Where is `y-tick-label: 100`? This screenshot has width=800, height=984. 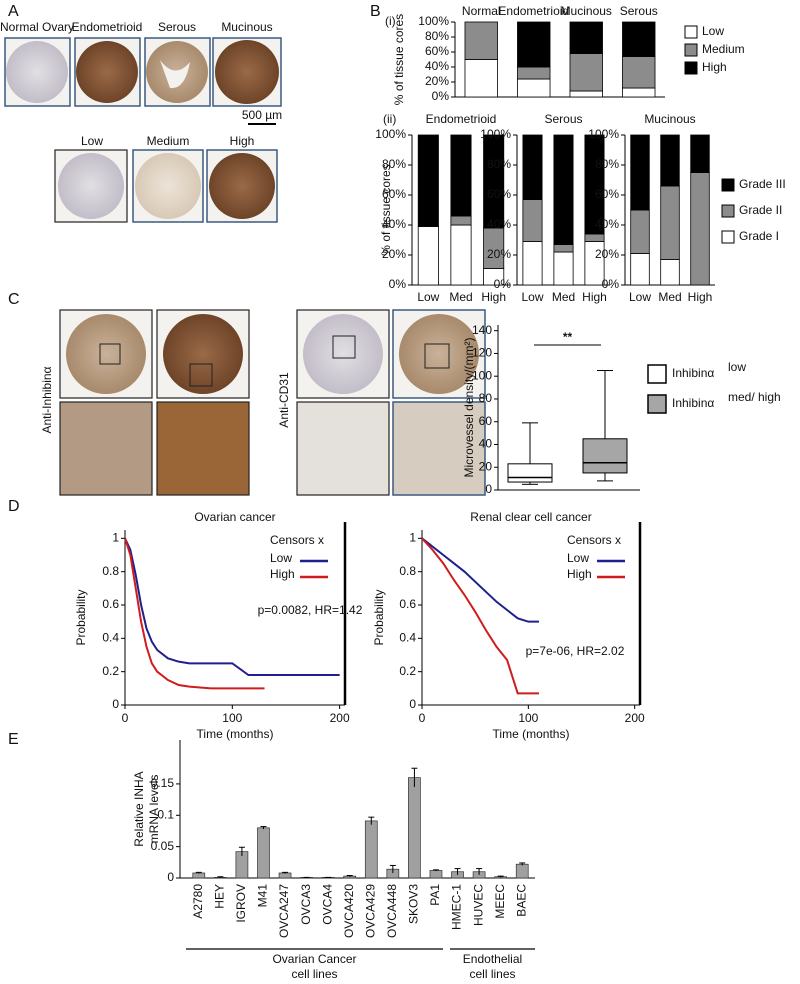
y-tick-label: 100 is located at coordinates (482, 375).